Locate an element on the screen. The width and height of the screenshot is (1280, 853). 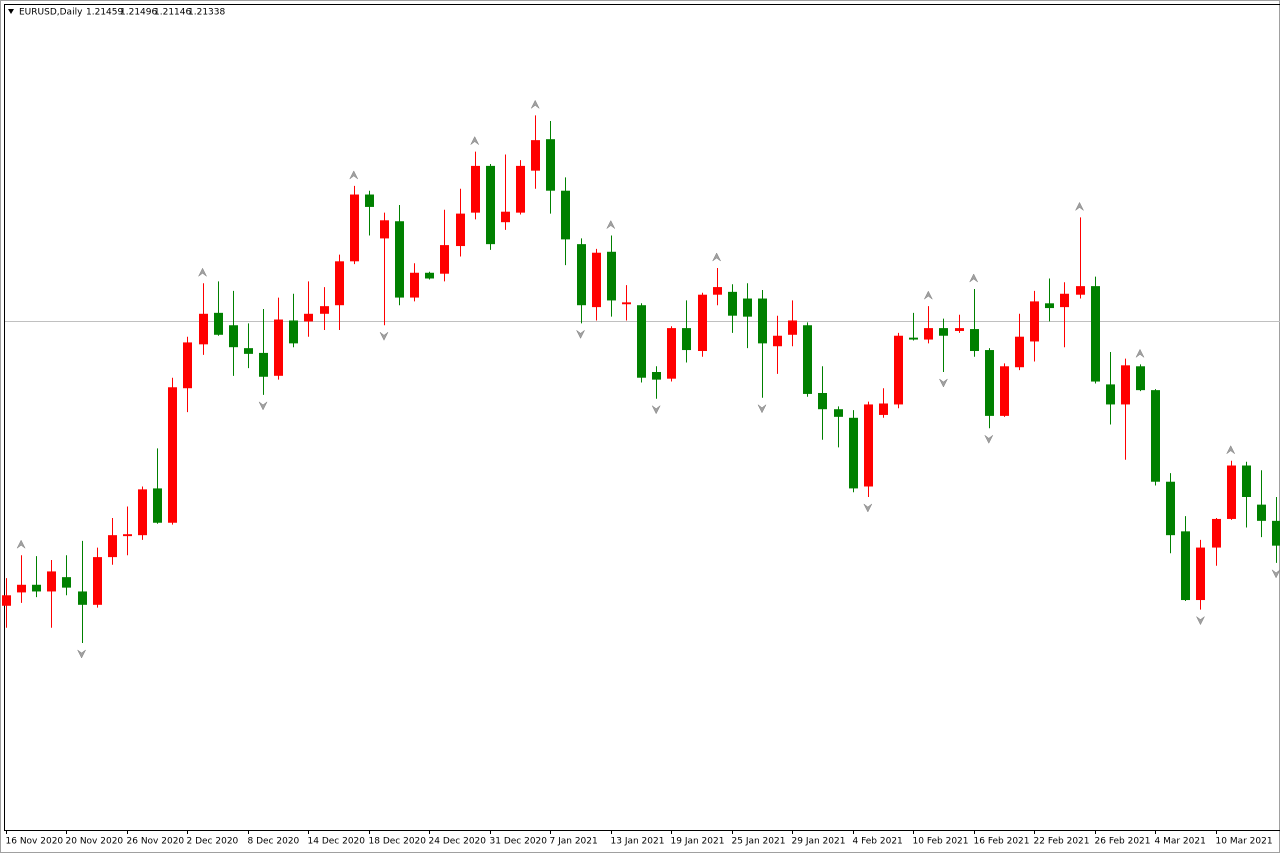
x-tick-label: 26 Feb 2021 is located at coordinates (1123, 842).